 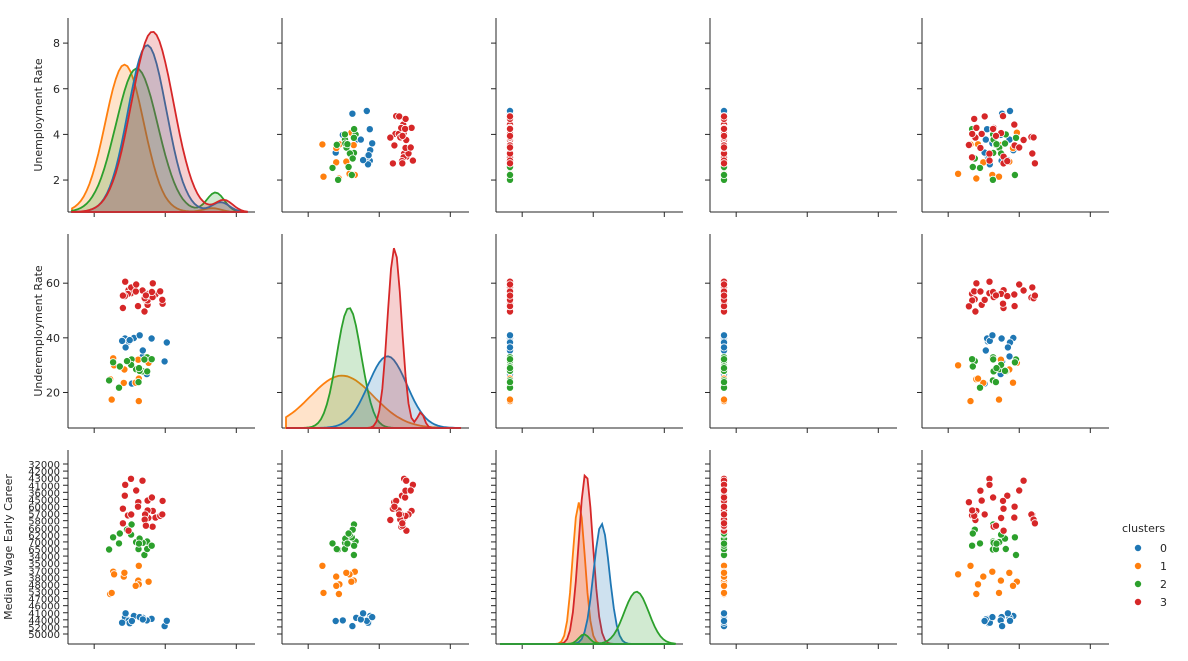 What do you see at coordinates (44, 522) in the screenshot?
I see `y-tick-label: 58000` at bounding box center [44, 522].